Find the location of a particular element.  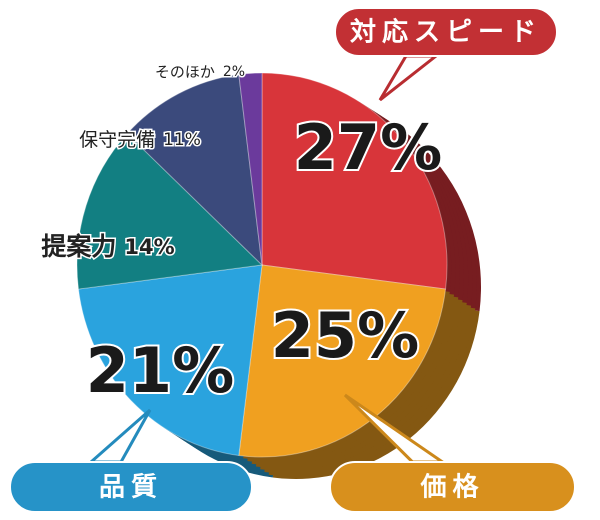

slice-label: そのほか 2% is located at coordinates (200, 72).